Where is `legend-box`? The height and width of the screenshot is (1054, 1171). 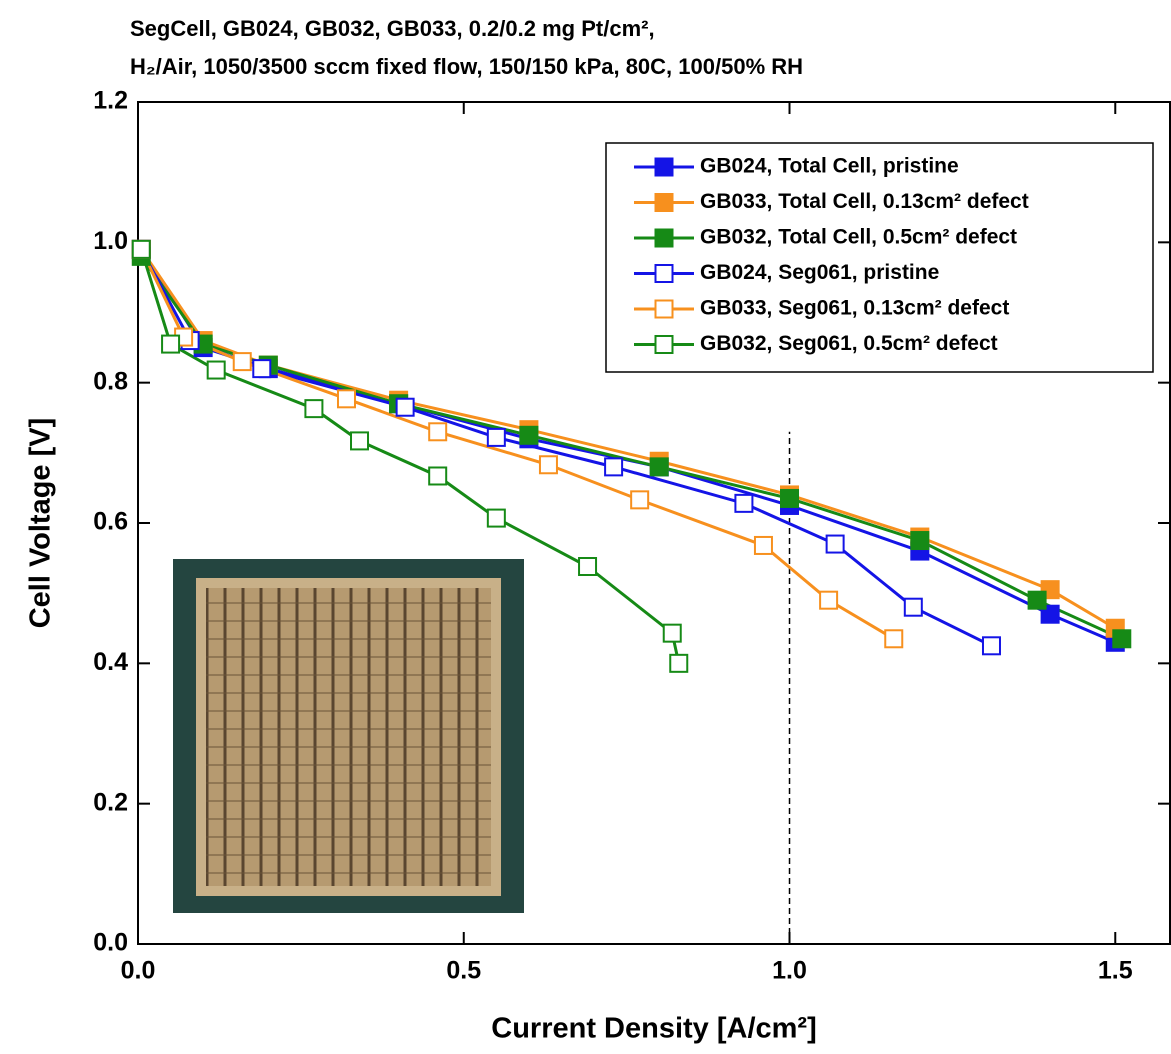 legend-box is located at coordinates (879, 257).